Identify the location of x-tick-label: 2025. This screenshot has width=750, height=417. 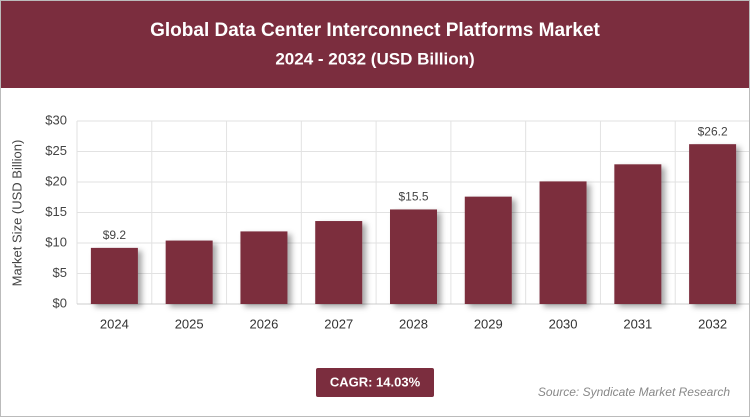
(189, 323).